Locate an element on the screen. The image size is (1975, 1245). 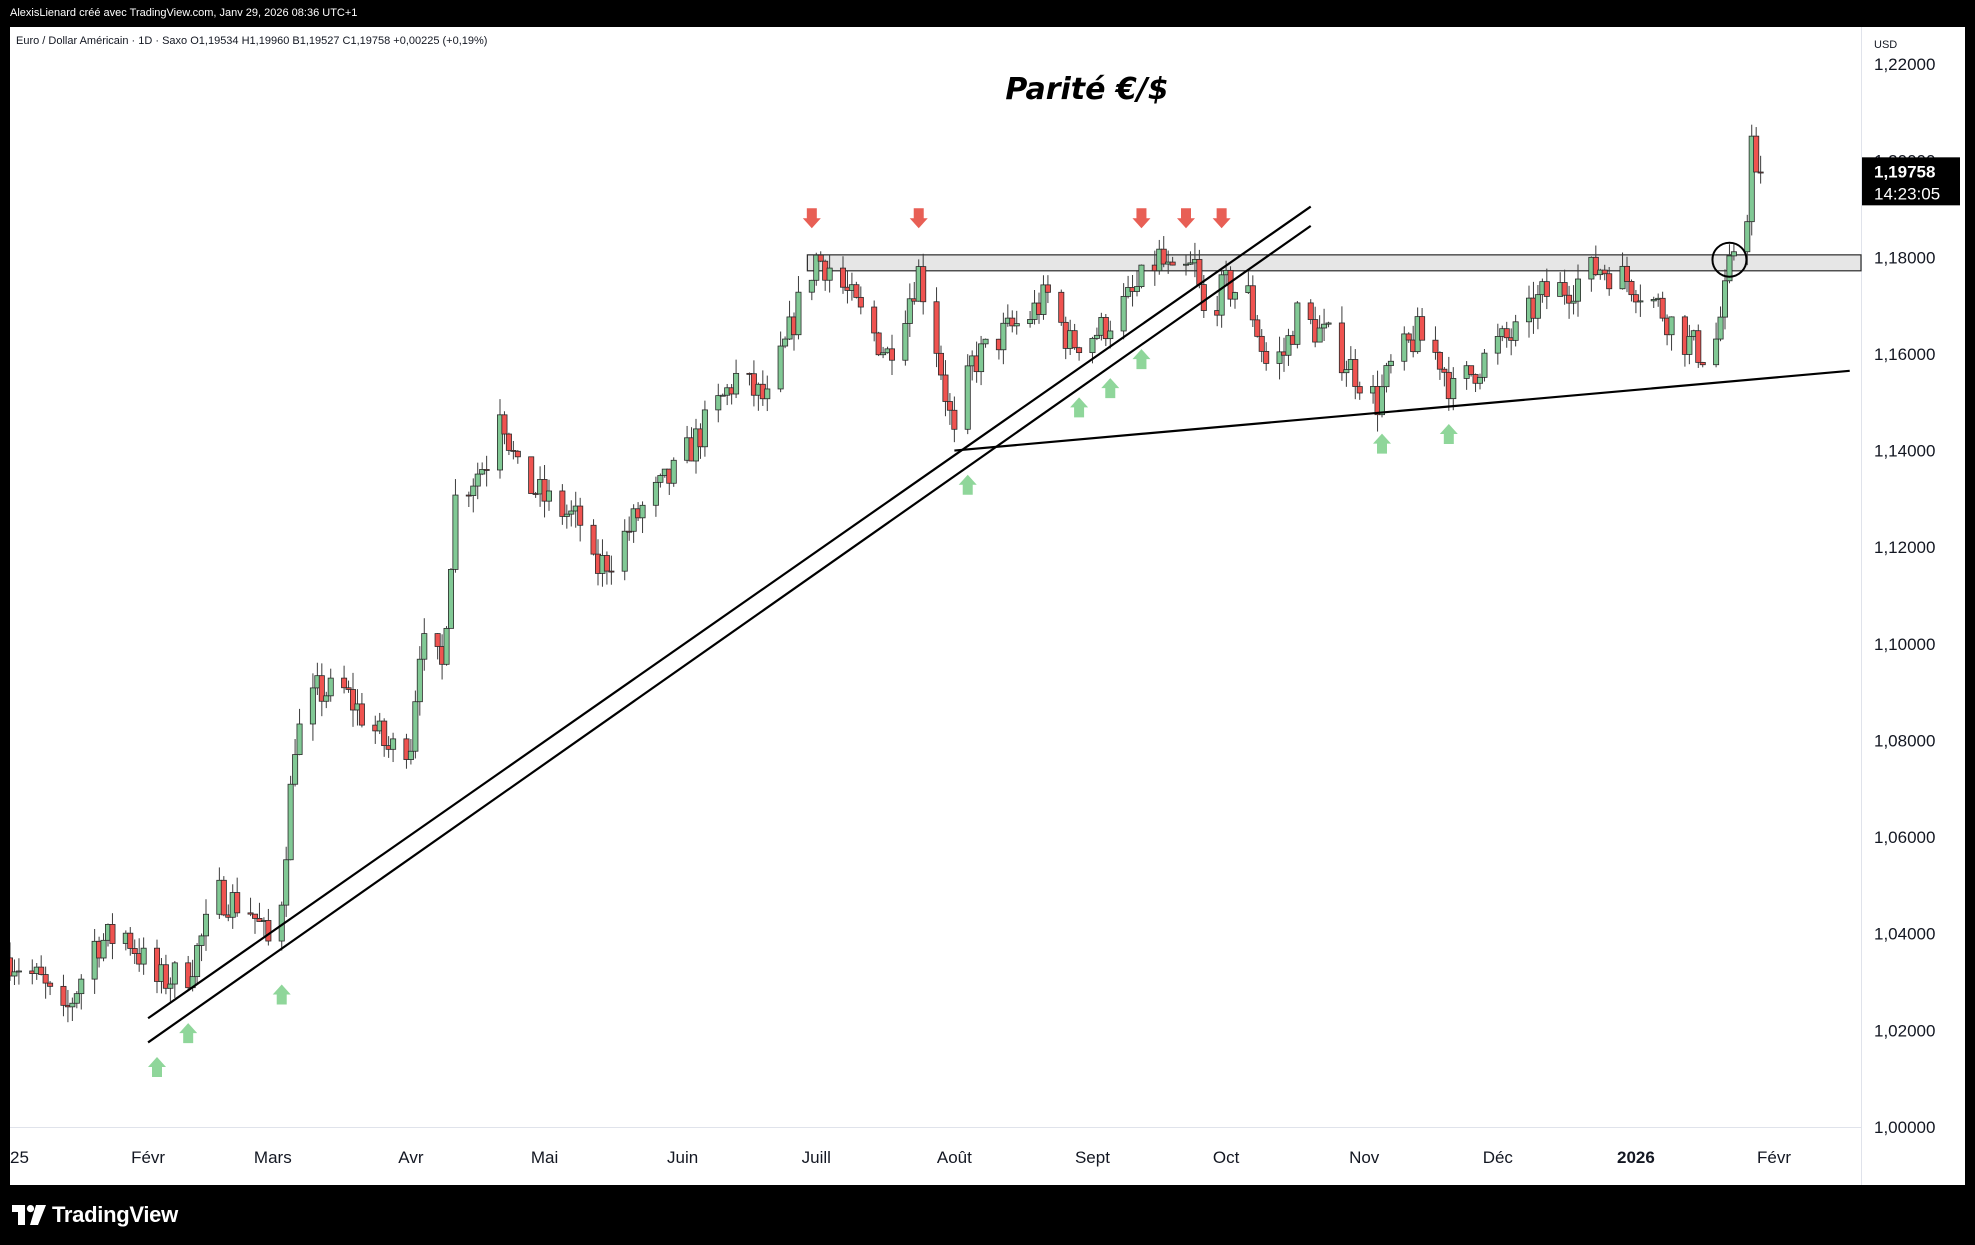
tradingview-logo: TradingView is located at coordinates (95, 1215).